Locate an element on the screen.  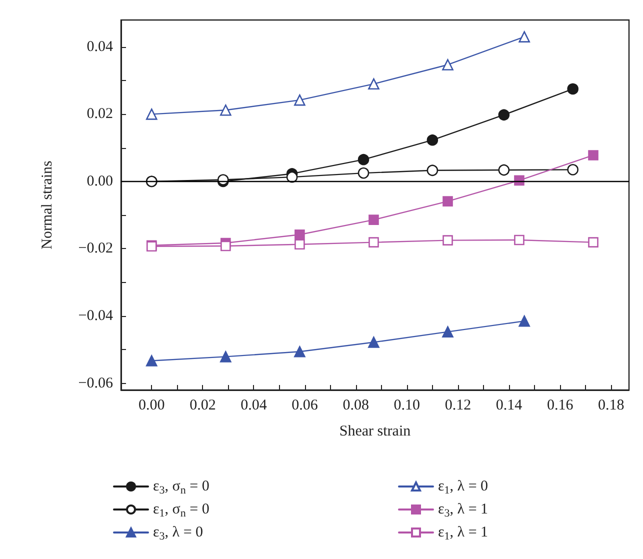
y-tick-label: 0.00 is located at coordinates (99, 181).